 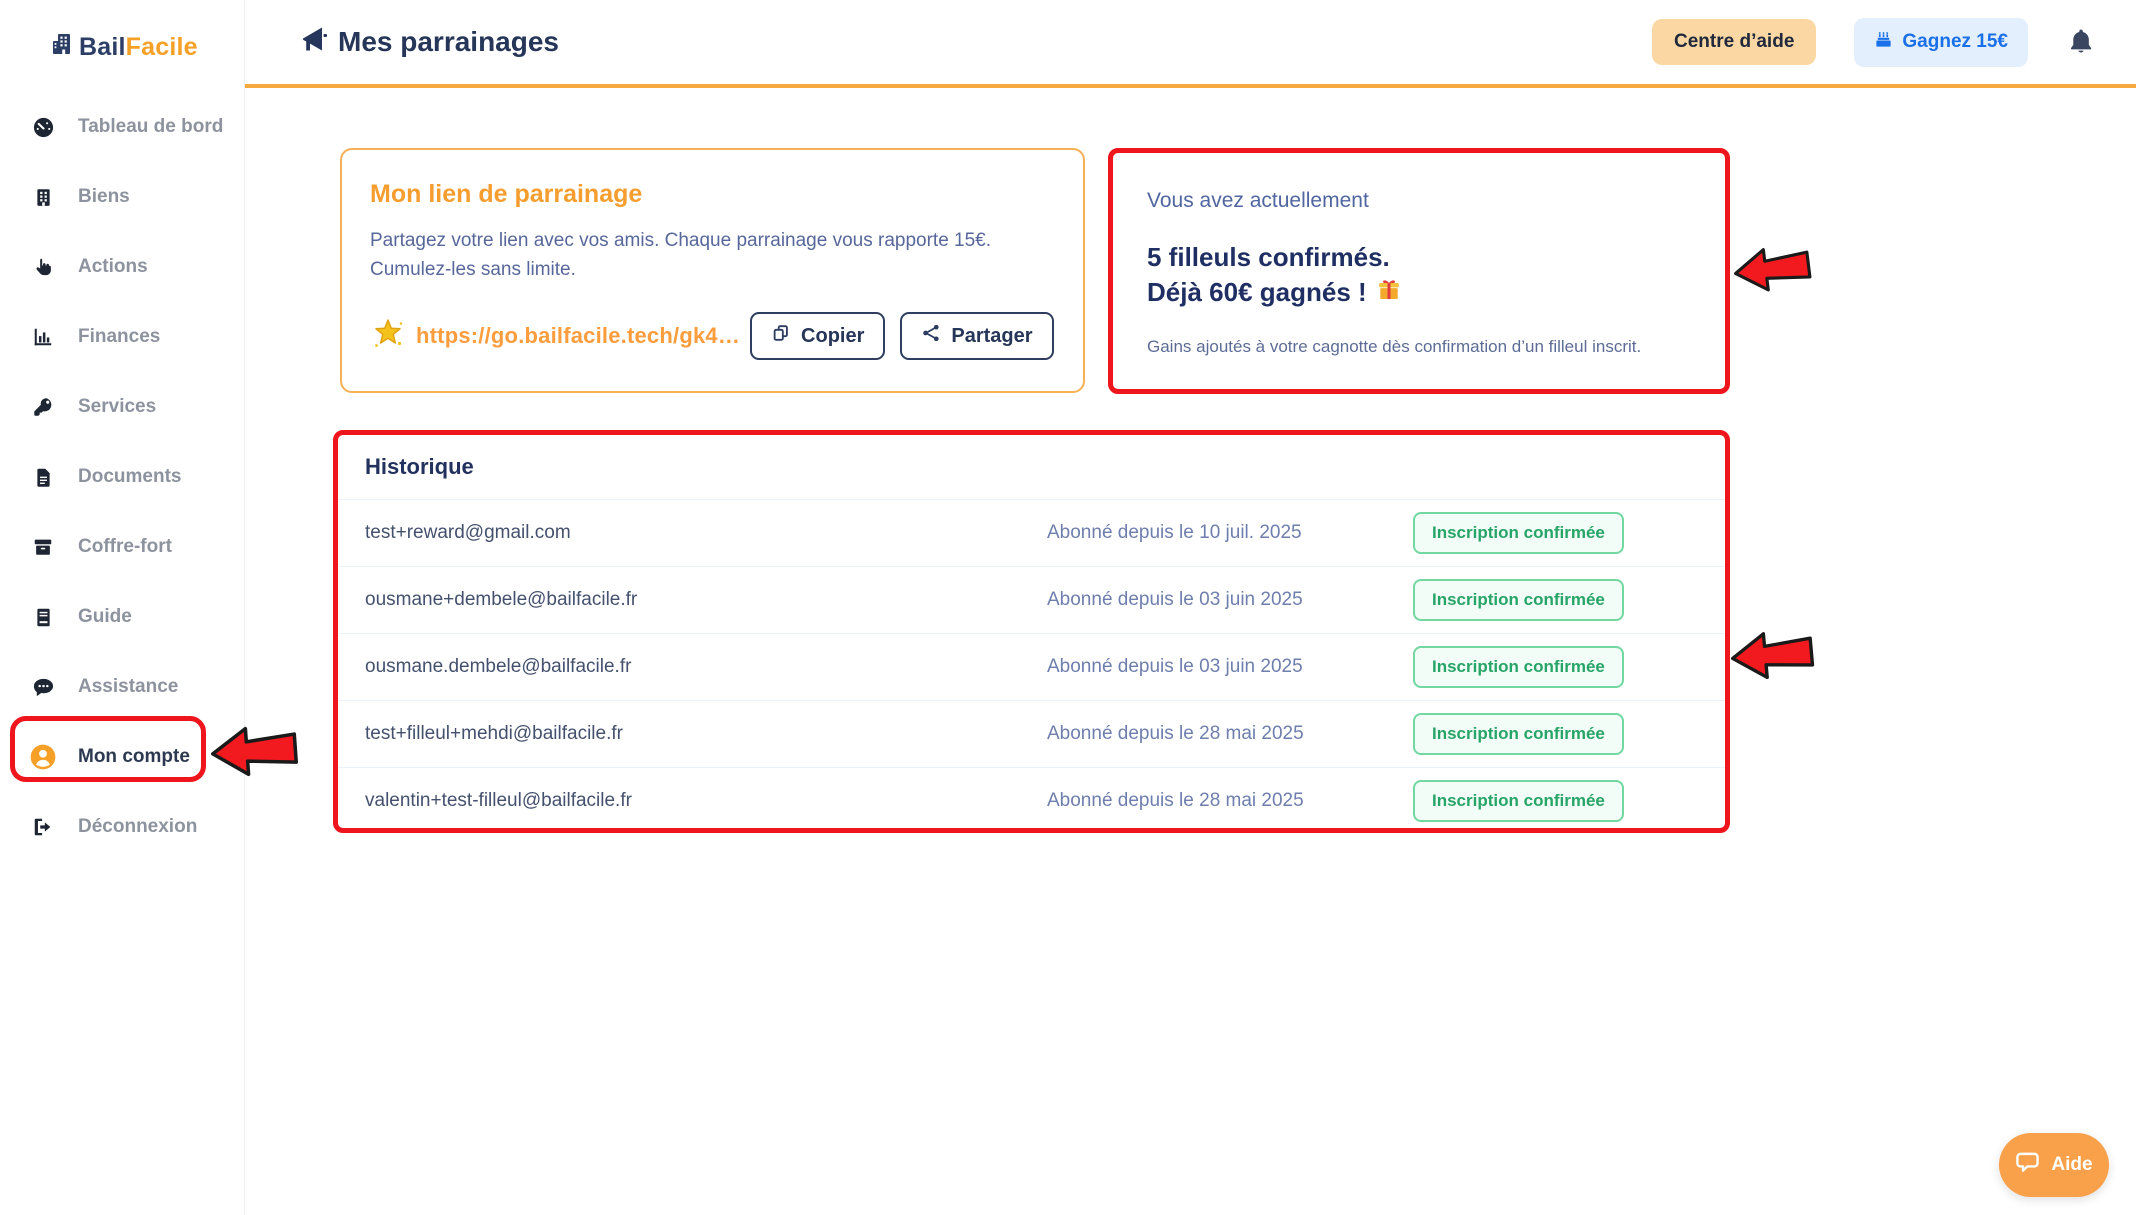 What do you see at coordinates (43, 337) in the screenshot?
I see `bar-chart-icon` at bounding box center [43, 337].